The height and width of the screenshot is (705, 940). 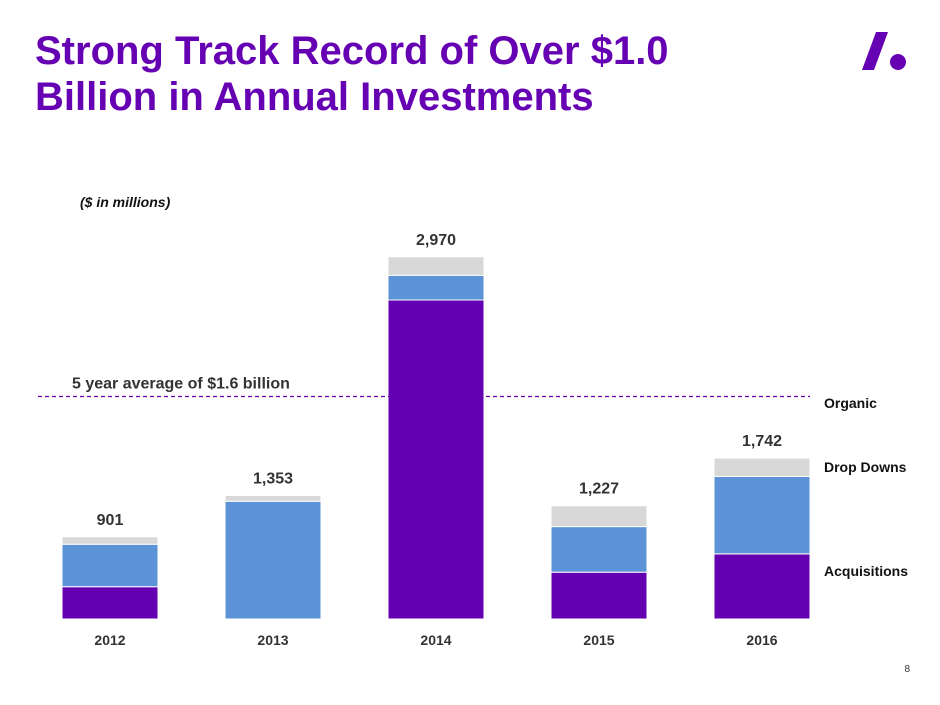 I want to click on x-tick-label-2015: 2015, so click(x=598, y=640).